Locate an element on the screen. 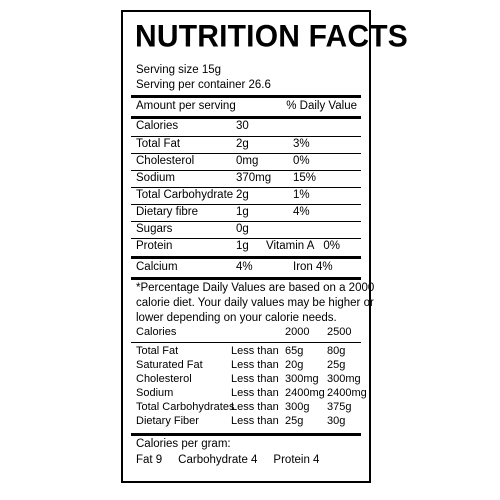 This screenshot has width=500, height=500. ref-name: Dietary Fiber is located at coordinates (167, 421).